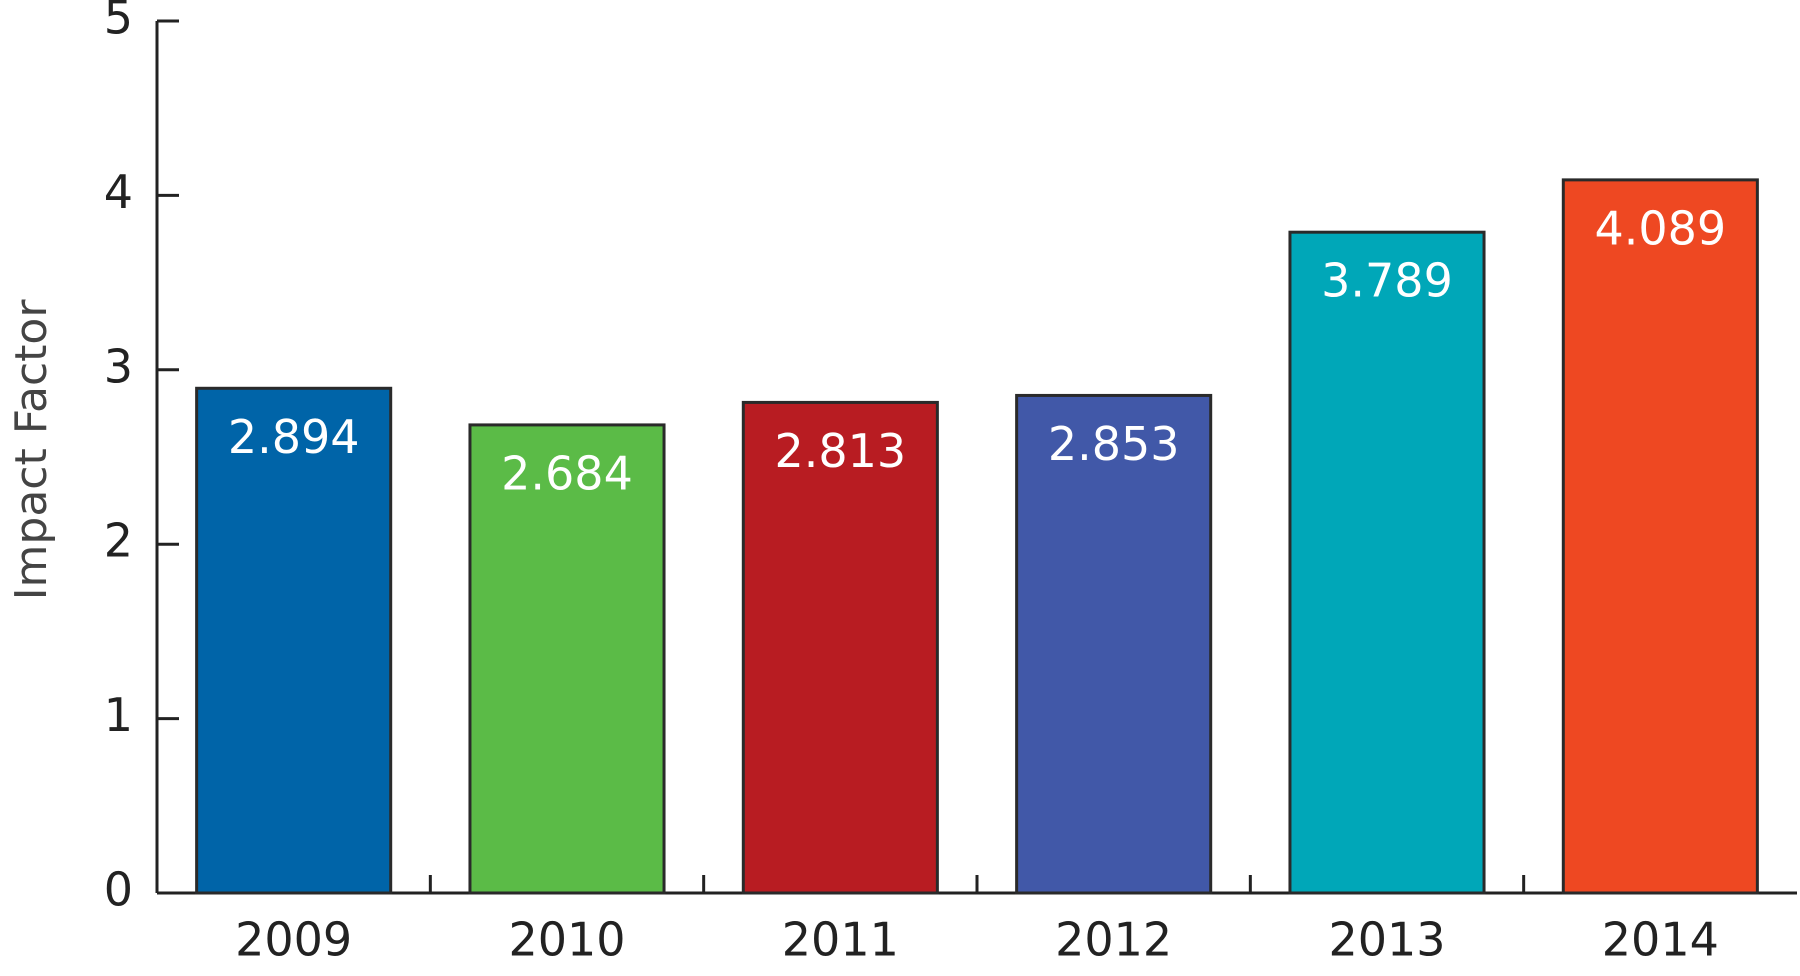  Describe the element at coordinates (118, 715) in the screenshot. I see `y-tick-label: 1` at that location.